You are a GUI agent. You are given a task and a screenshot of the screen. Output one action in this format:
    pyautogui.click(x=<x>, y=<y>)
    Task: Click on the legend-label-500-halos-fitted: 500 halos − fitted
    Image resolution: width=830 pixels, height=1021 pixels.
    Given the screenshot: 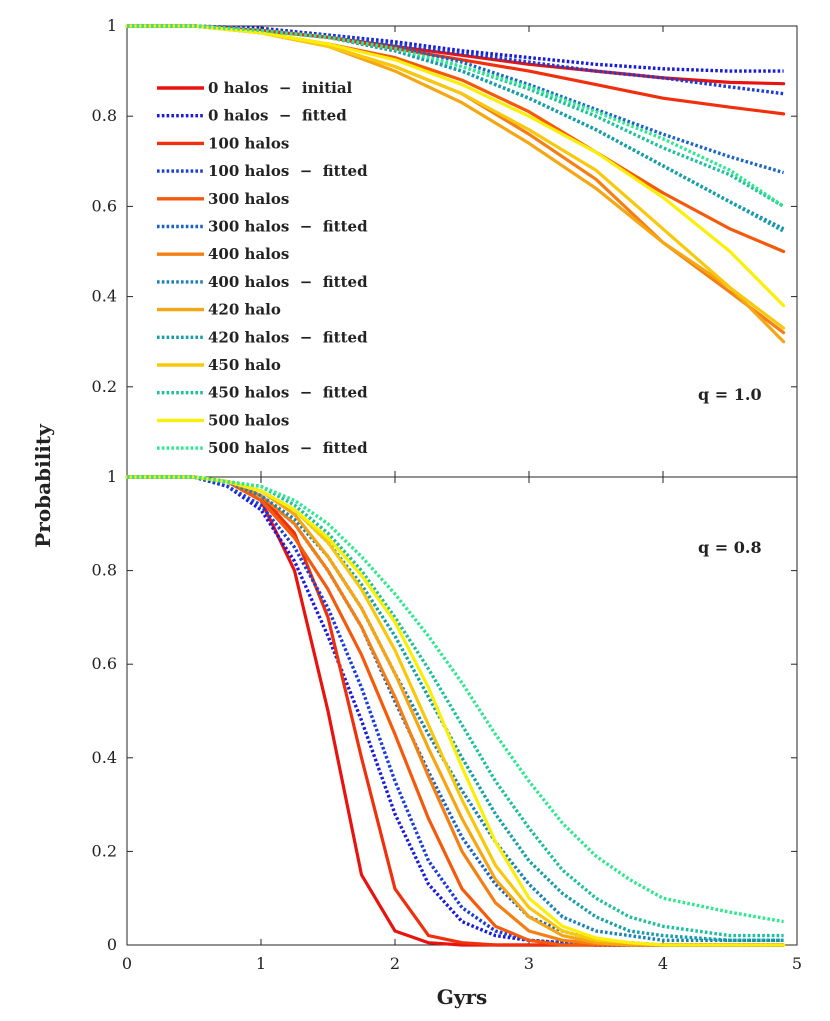 What is the action you would take?
    pyautogui.click(x=288, y=448)
    